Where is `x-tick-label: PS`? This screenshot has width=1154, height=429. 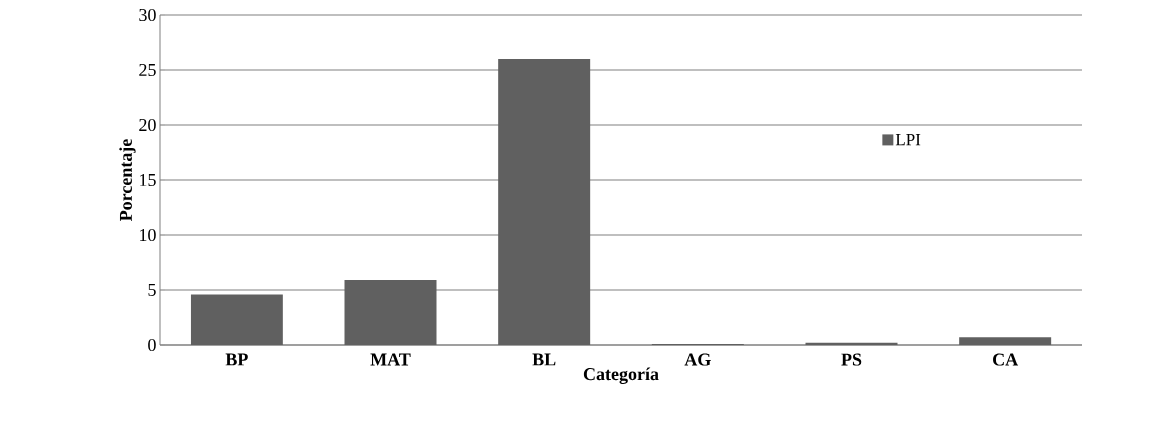 x-tick-label: PS is located at coordinates (851, 359).